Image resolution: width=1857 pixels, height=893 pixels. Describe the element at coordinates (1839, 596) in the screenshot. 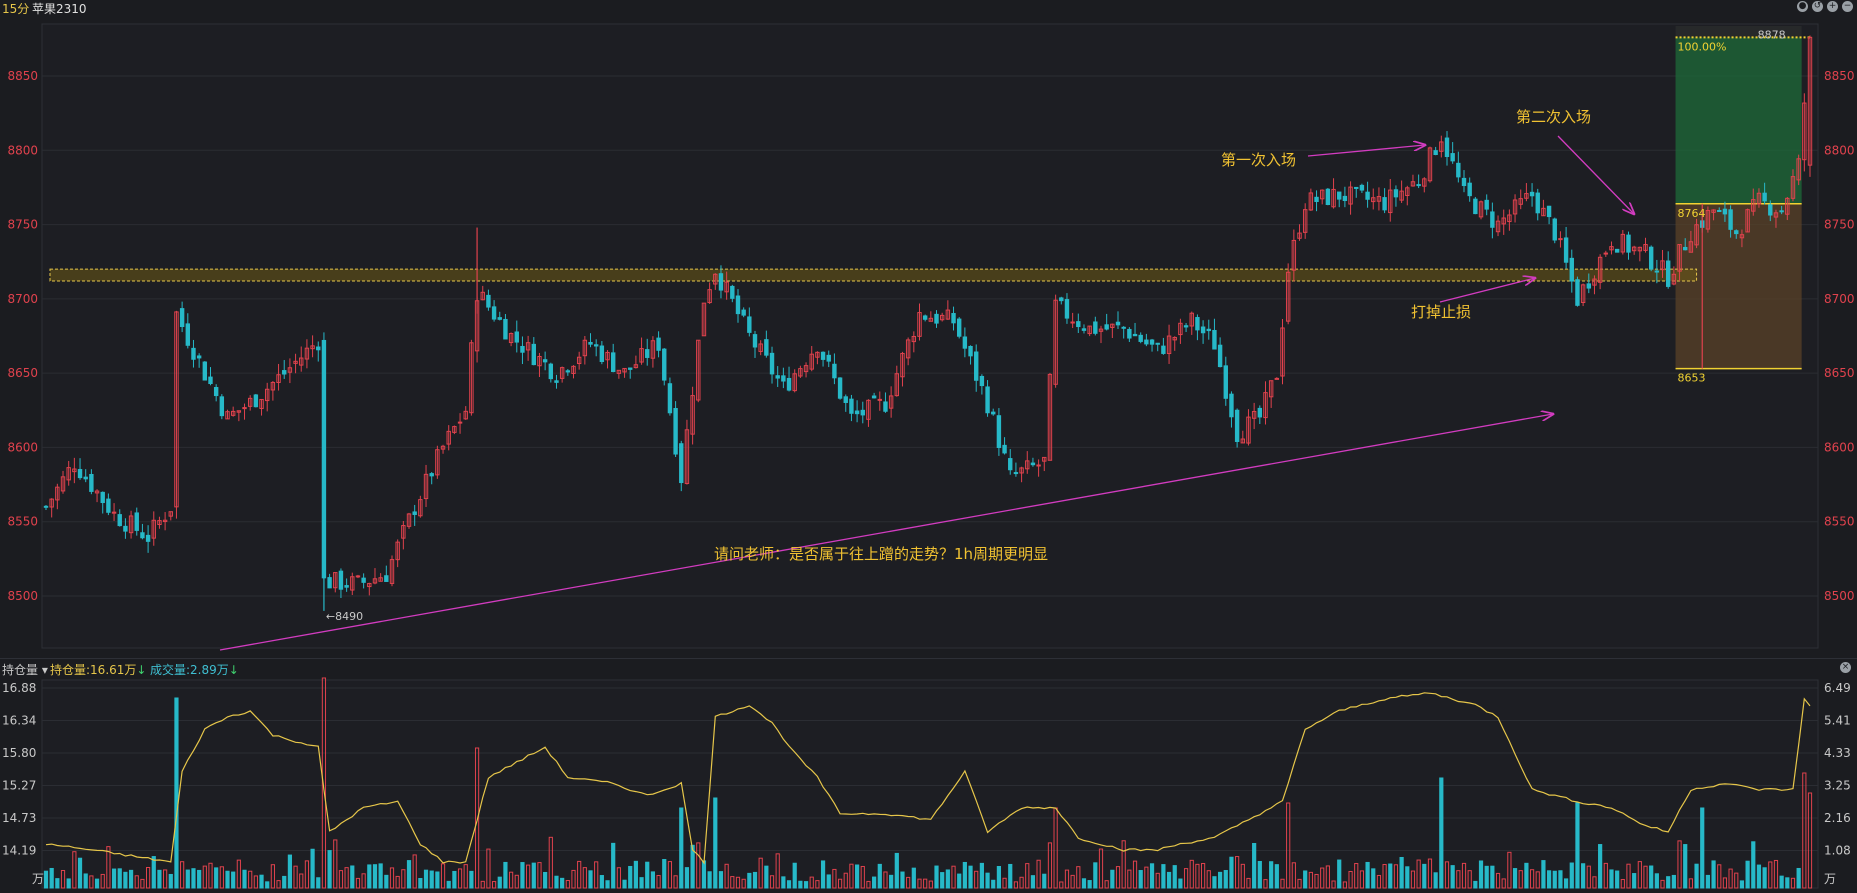

I see `y-tick-label-right: 8500` at that location.